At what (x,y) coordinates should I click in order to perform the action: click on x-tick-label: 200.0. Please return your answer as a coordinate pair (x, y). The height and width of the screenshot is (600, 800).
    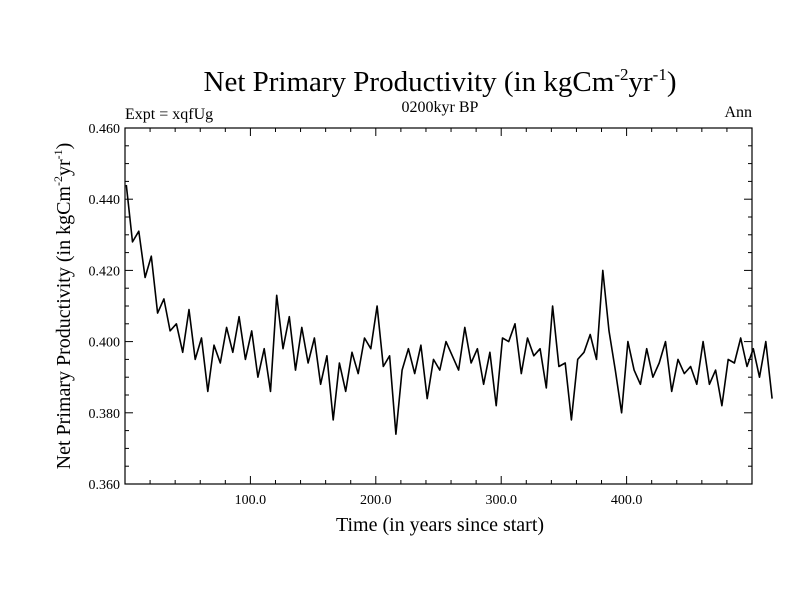
    Looking at the image, I should click on (376, 500).